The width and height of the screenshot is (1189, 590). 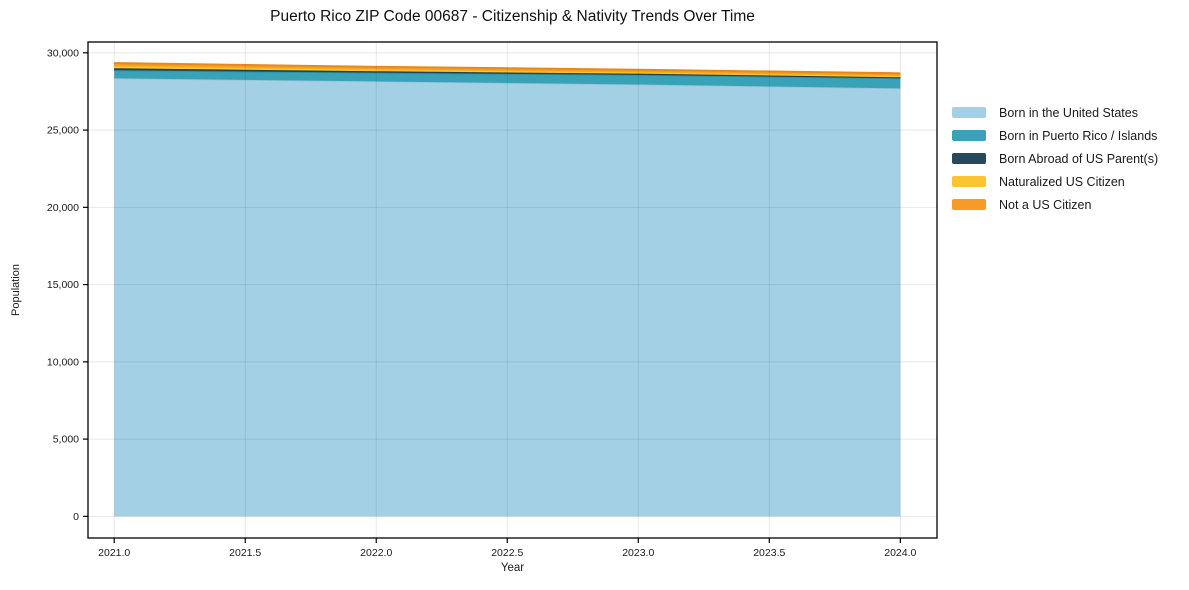 What do you see at coordinates (114, 553) in the screenshot?
I see `x-tick-label: 2021.0` at bounding box center [114, 553].